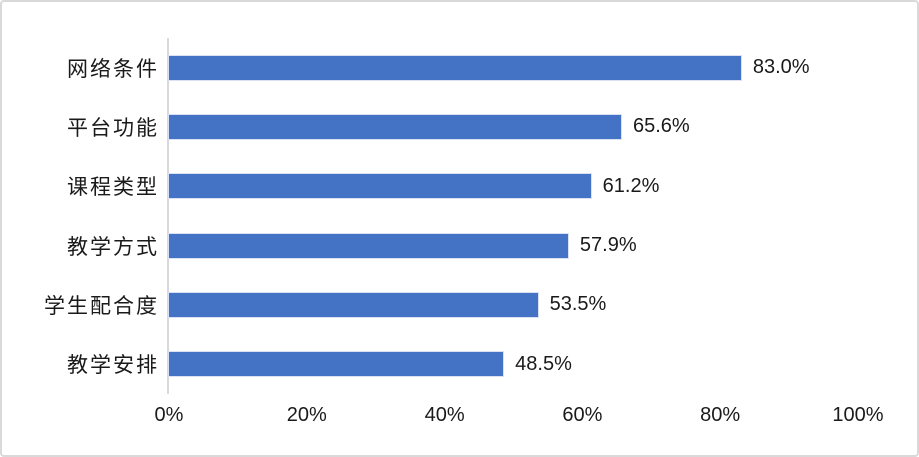 This screenshot has height=457, width=919. Describe the element at coordinates (631, 185) in the screenshot. I see `value-label: 61.2%` at that location.